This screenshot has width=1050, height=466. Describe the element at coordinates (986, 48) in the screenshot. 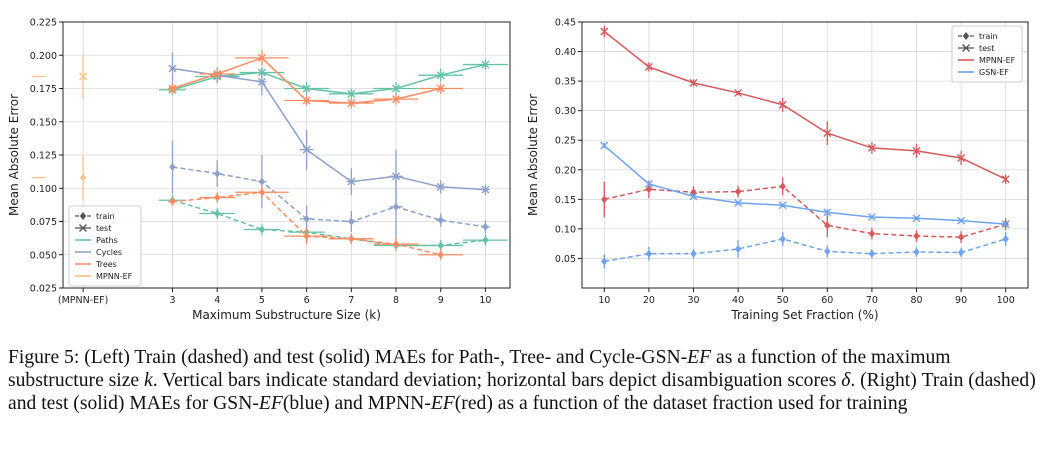

I see `legend-label: test` at that location.